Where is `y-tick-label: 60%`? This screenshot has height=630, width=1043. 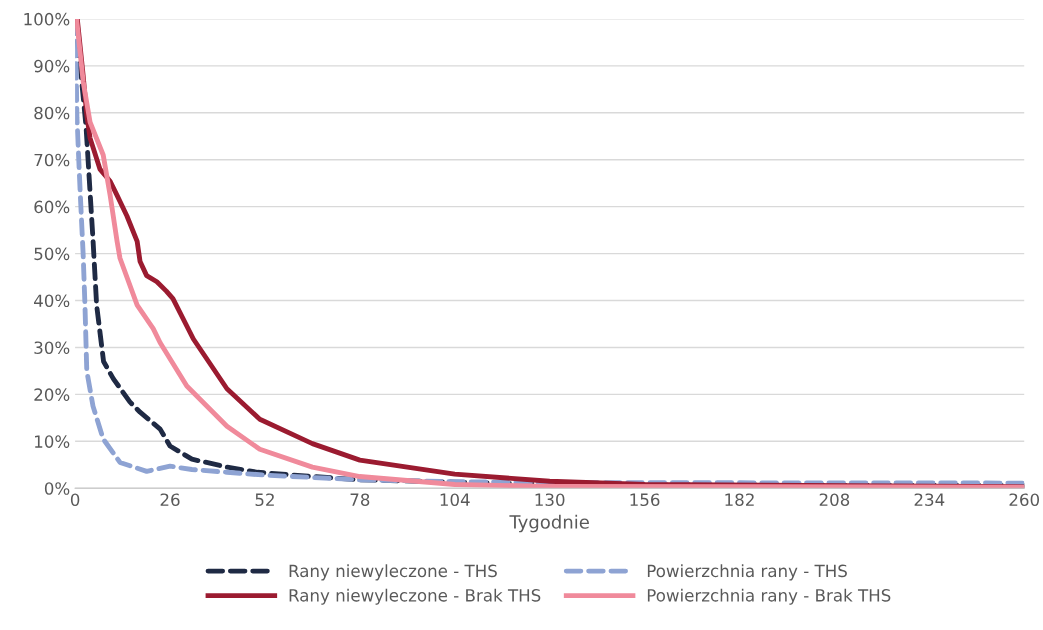 y-tick-label: 60% is located at coordinates (52, 207).